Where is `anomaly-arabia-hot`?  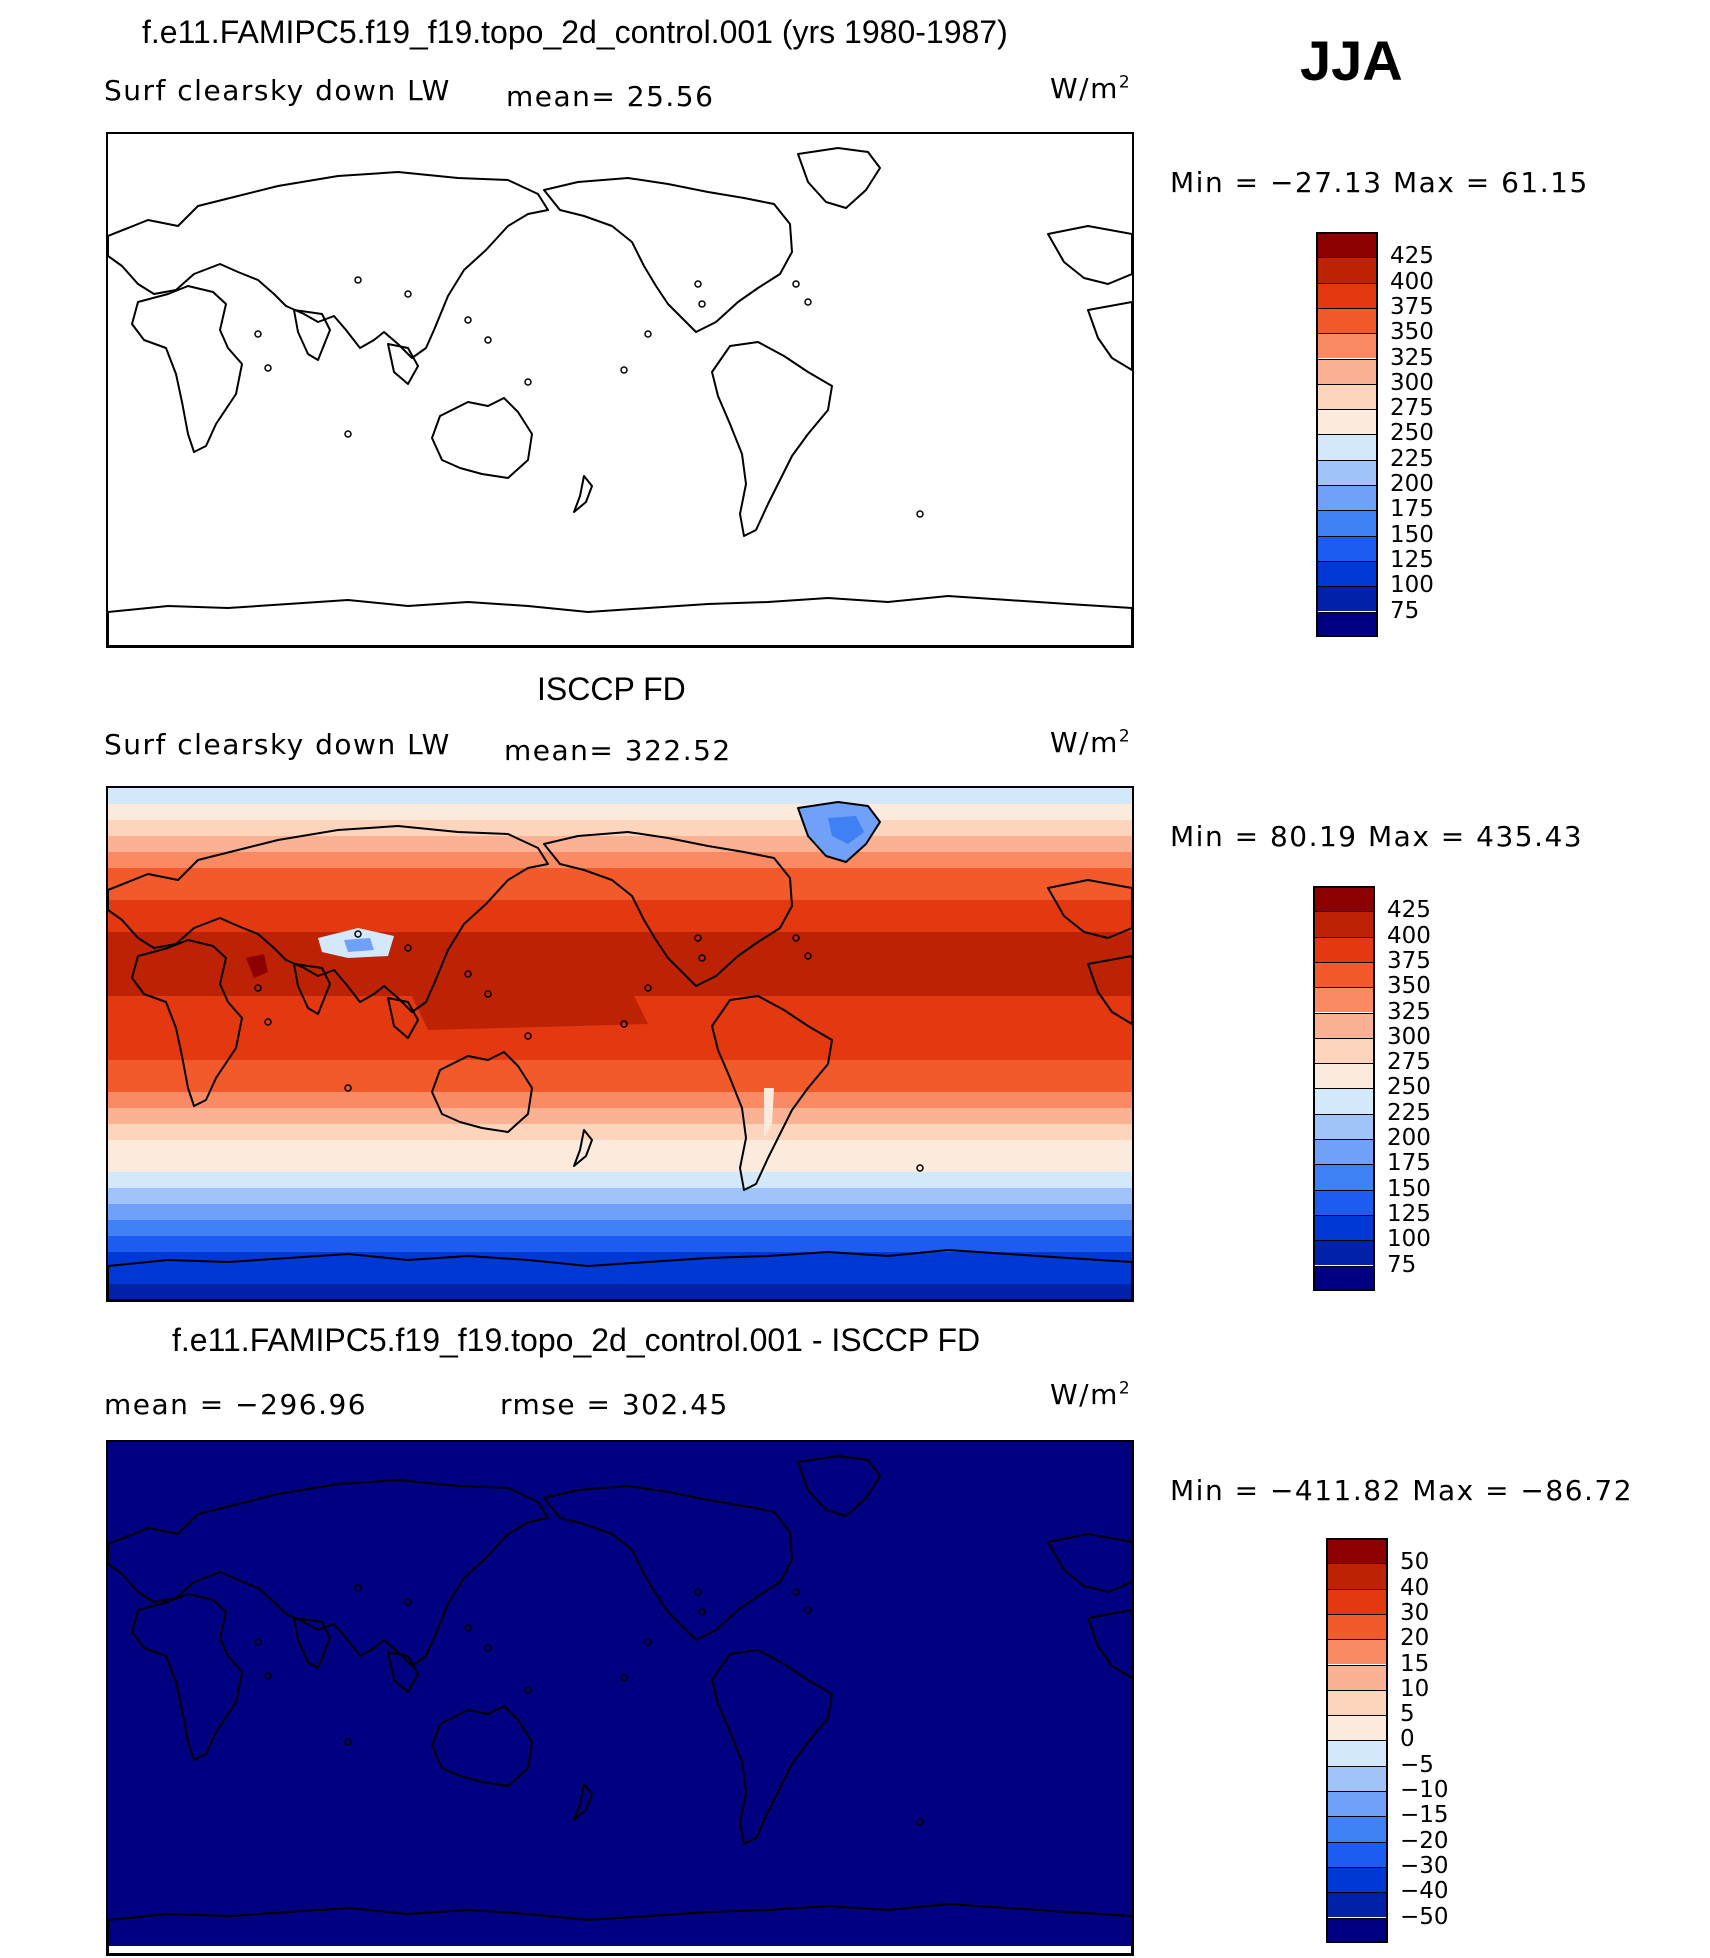
anomaly-arabia-hot is located at coordinates (257, 966).